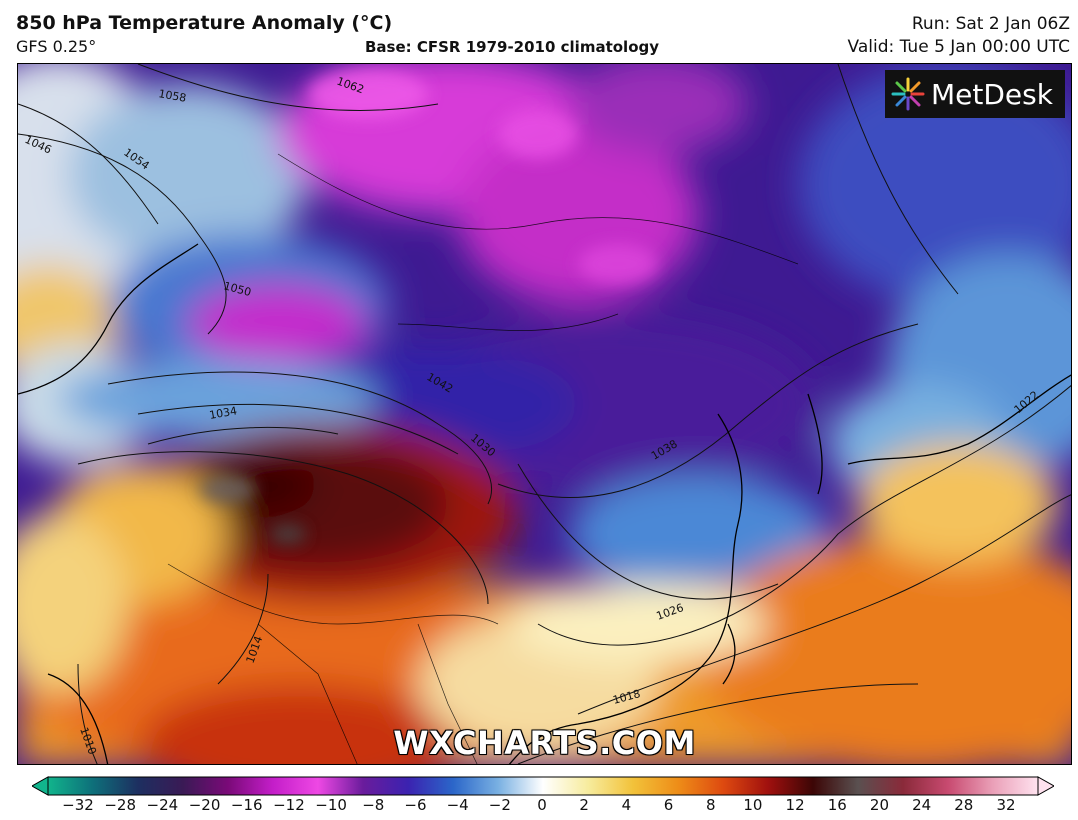  What do you see at coordinates (710, 805) in the screenshot?
I see `colorbar-tick-label: 8` at bounding box center [710, 805].